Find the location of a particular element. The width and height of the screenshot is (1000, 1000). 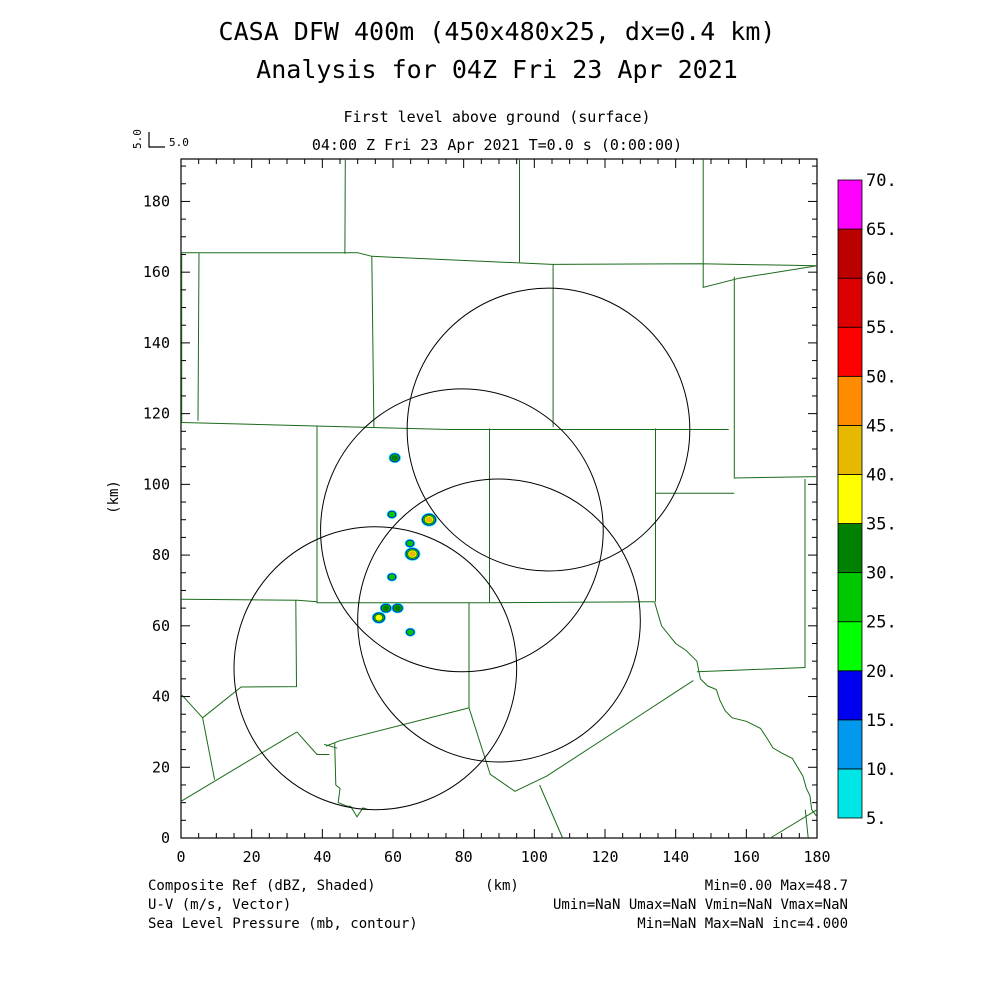

colorbar-label: 40. is located at coordinates (881, 476).